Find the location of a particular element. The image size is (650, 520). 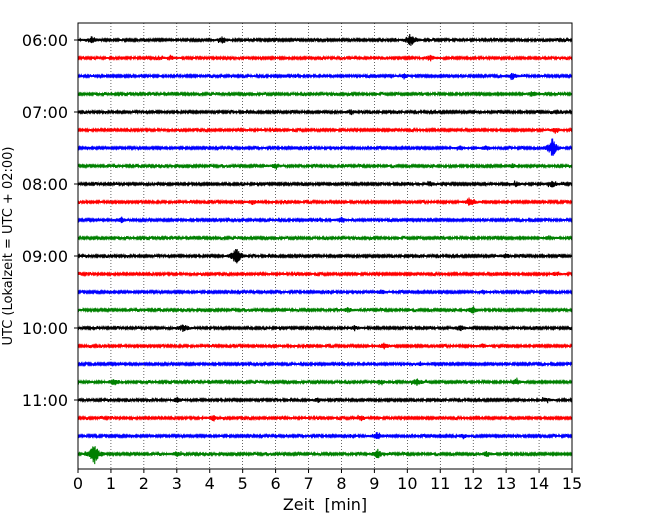

x-tick-label: 12 is located at coordinates (473, 483).